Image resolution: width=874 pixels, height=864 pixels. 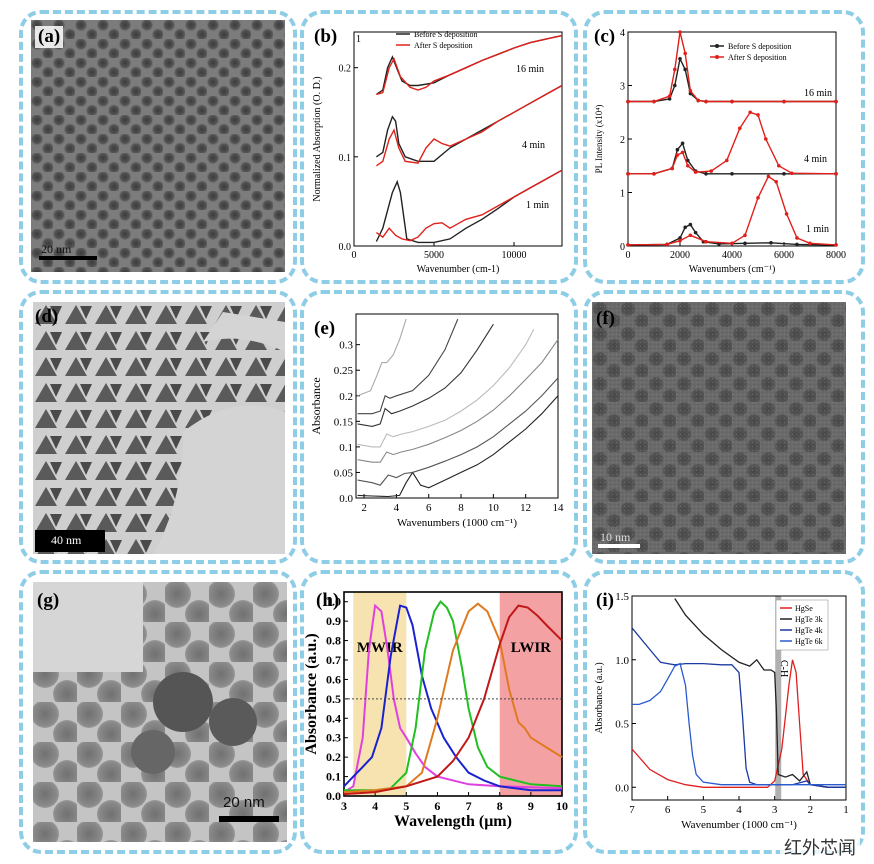 What do you see at coordinates (732, 269) in the screenshot?
I see `x-axis-label: Wavenumbers (cm⁻¹)` at bounding box center [732, 269].